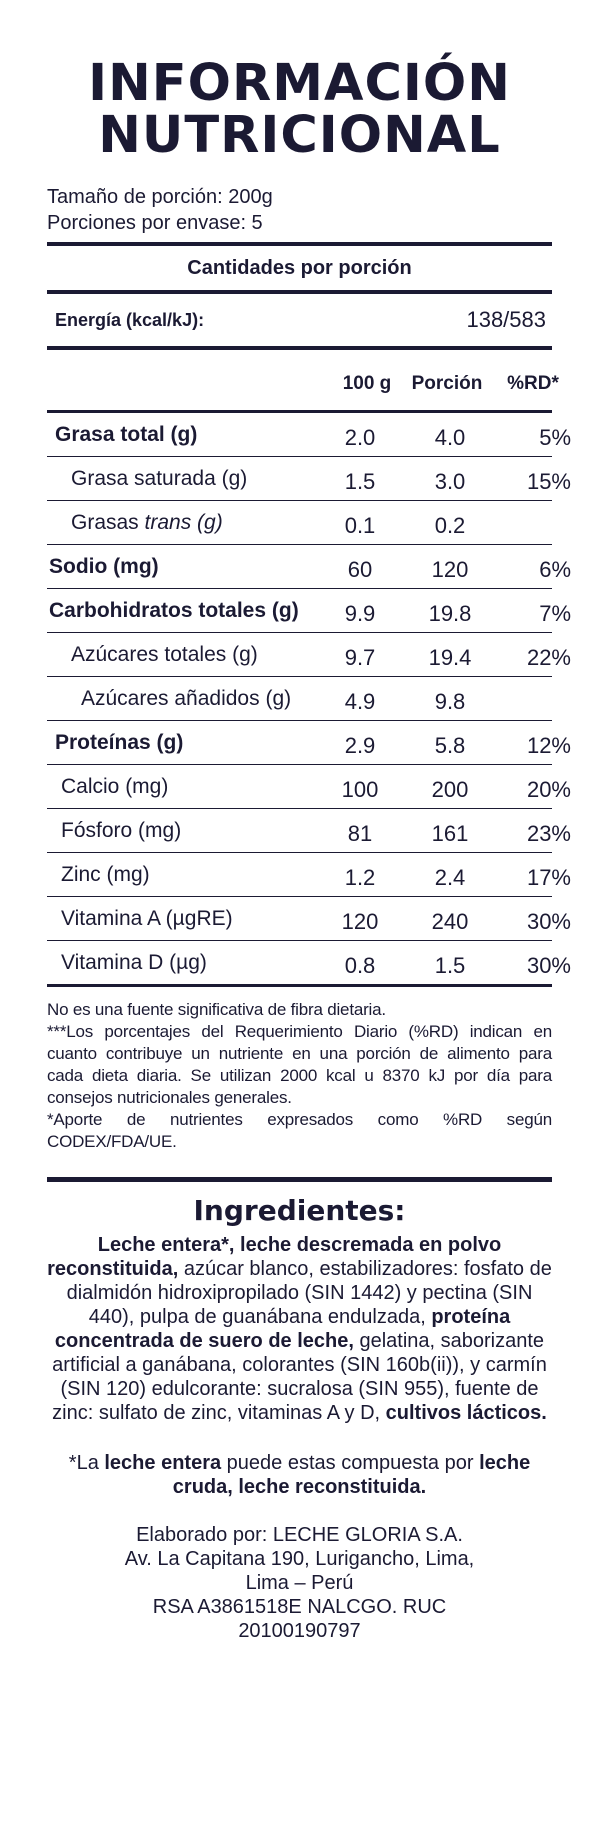 The width and height of the screenshot is (600, 1830). I want to click on nutrient-row: Grasa total (g) 2.0 4.0 5%, so click(309, 435).